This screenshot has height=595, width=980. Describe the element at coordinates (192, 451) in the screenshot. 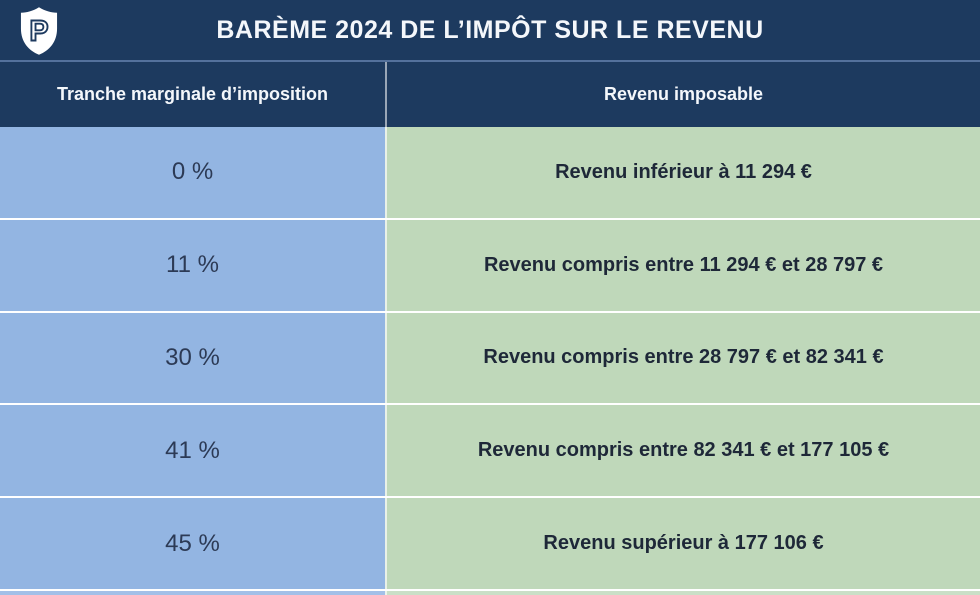

I see `rate-cell: 41 %` at that location.